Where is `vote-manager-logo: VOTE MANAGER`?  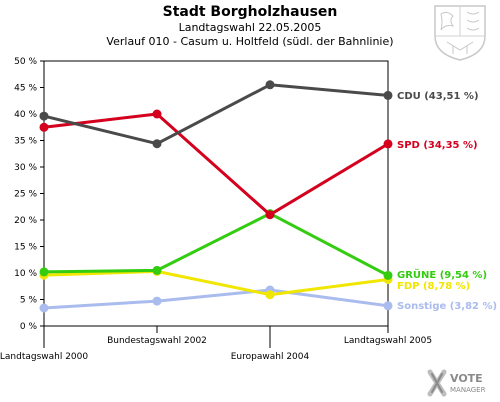
vote-manager-logo: VOTE MANAGER is located at coordinates (462, 385).